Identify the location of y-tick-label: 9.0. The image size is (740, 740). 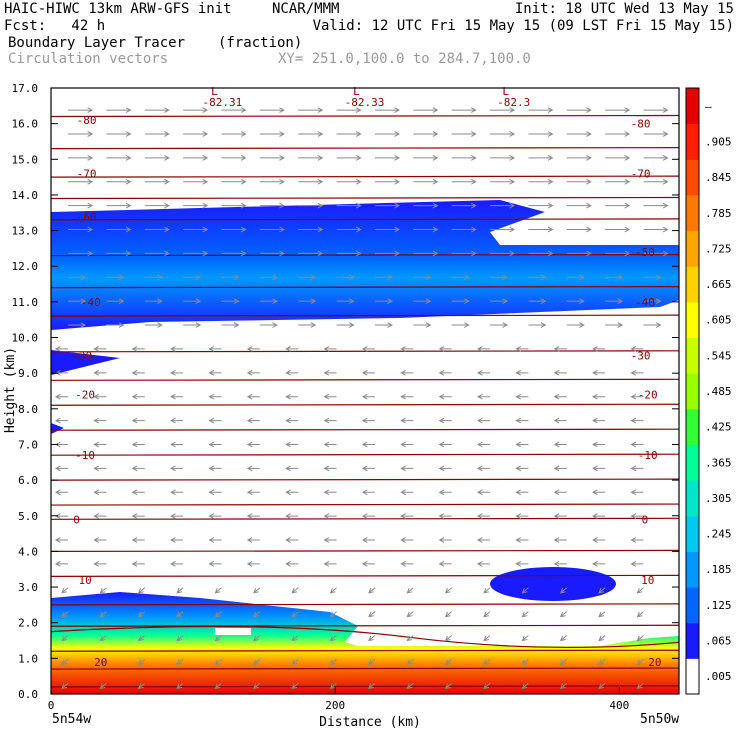
(28, 373).